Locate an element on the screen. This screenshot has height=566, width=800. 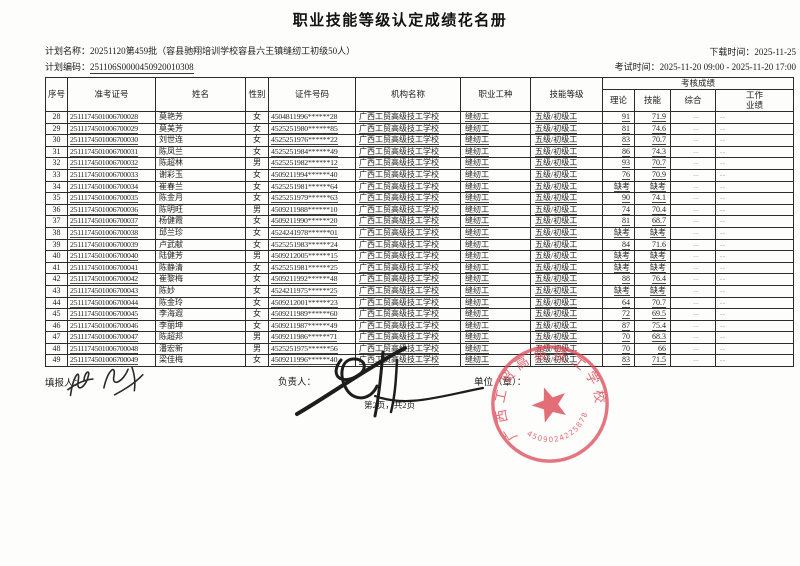
header-name: 姓名 is located at coordinates (200, 94).